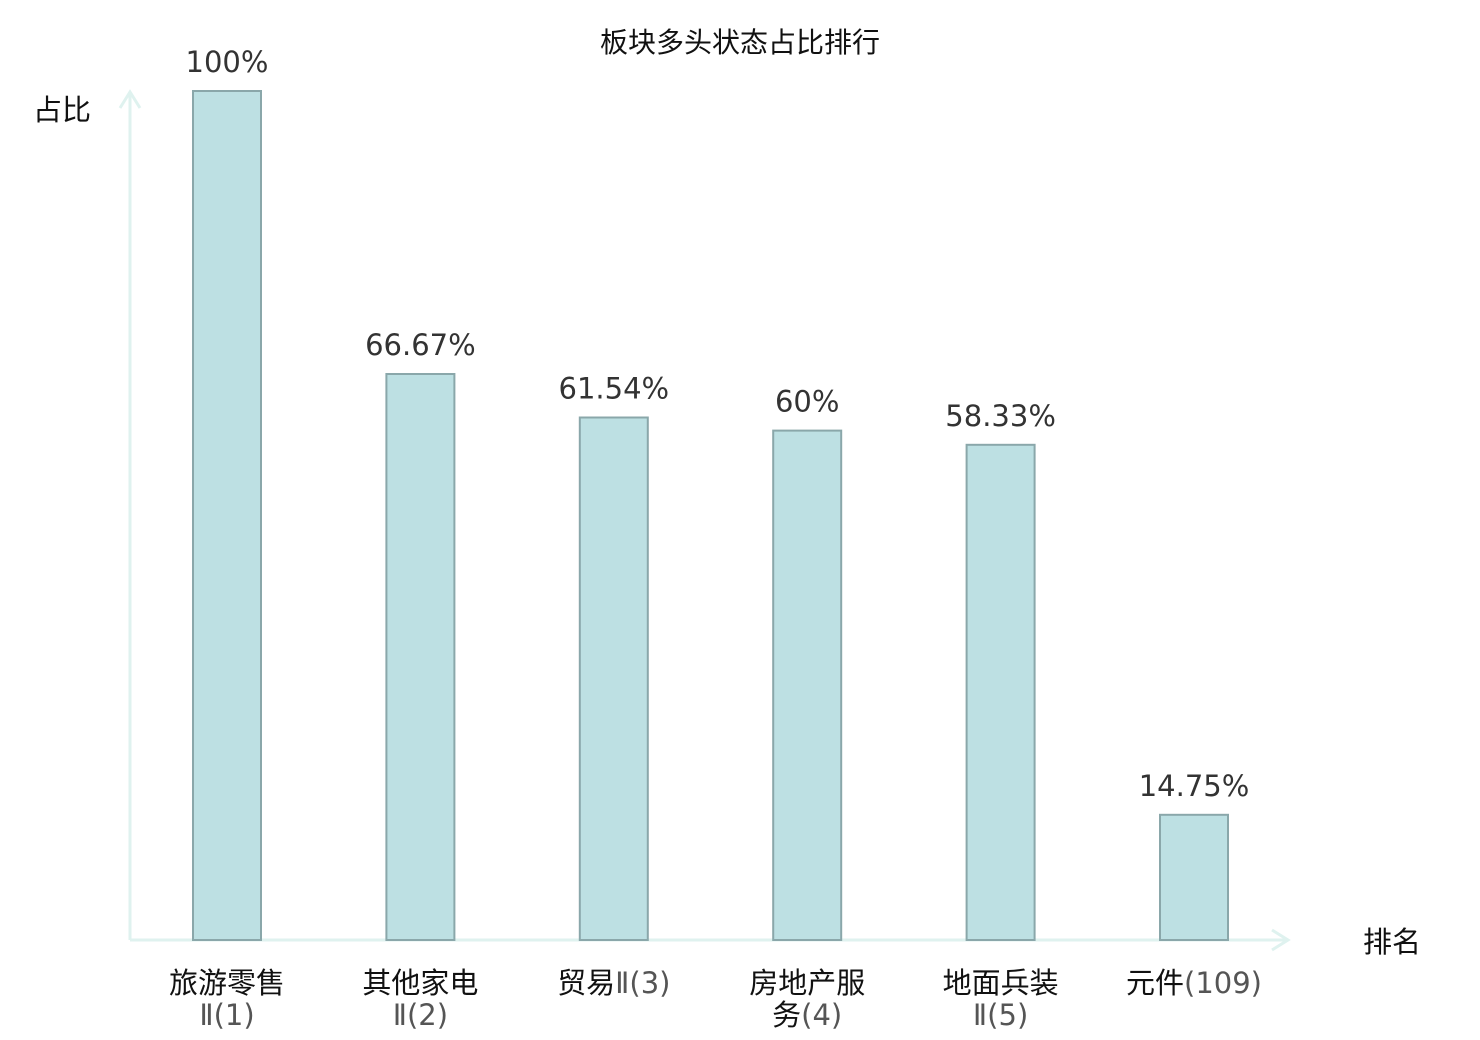 The height and width of the screenshot is (1040, 1480). I want to click on x-tick-label-3: 贸易Ⅱ(3), so click(613, 983).